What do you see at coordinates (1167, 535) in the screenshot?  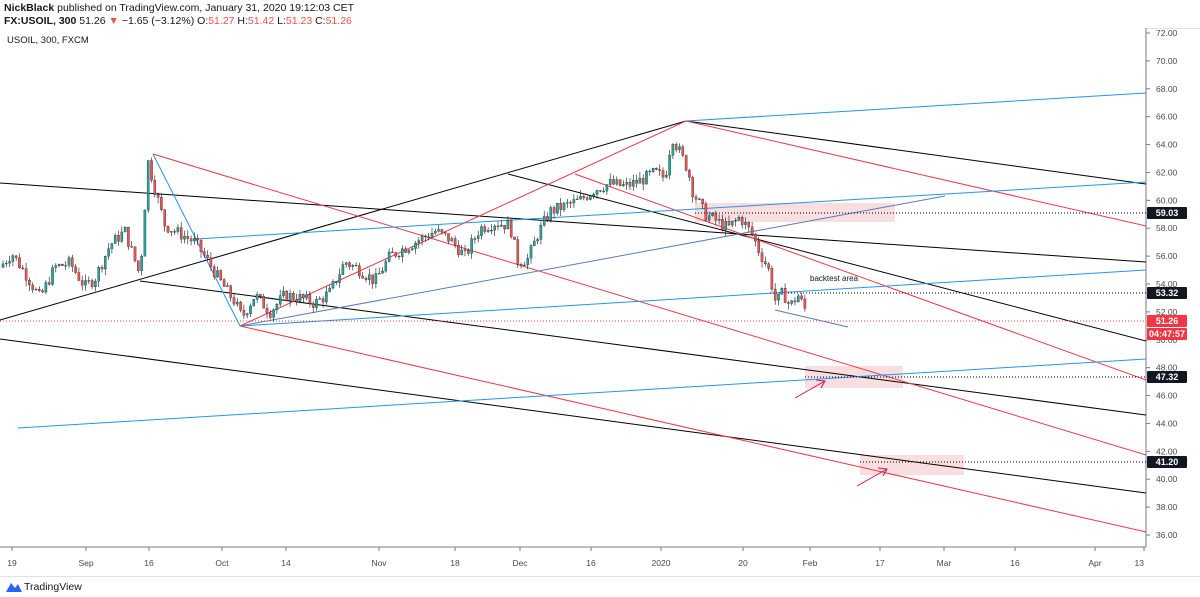 I see `y-tick-label: 36.00` at bounding box center [1167, 535].